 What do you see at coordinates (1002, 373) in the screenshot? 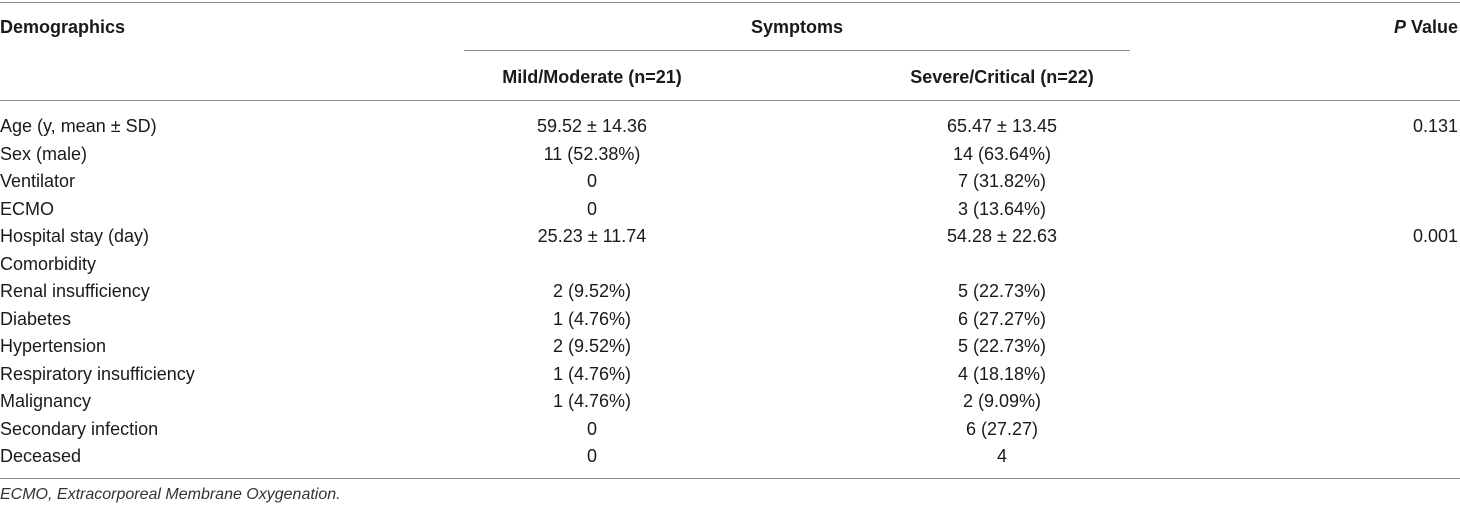
I see `row-severe-value: 4 (18.18%)` at bounding box center [1002, 373].